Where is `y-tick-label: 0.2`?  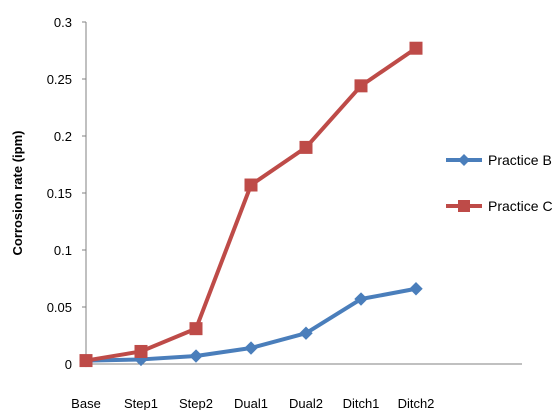 y-tick-label: 0.2 is located at coordinates (63, 136).